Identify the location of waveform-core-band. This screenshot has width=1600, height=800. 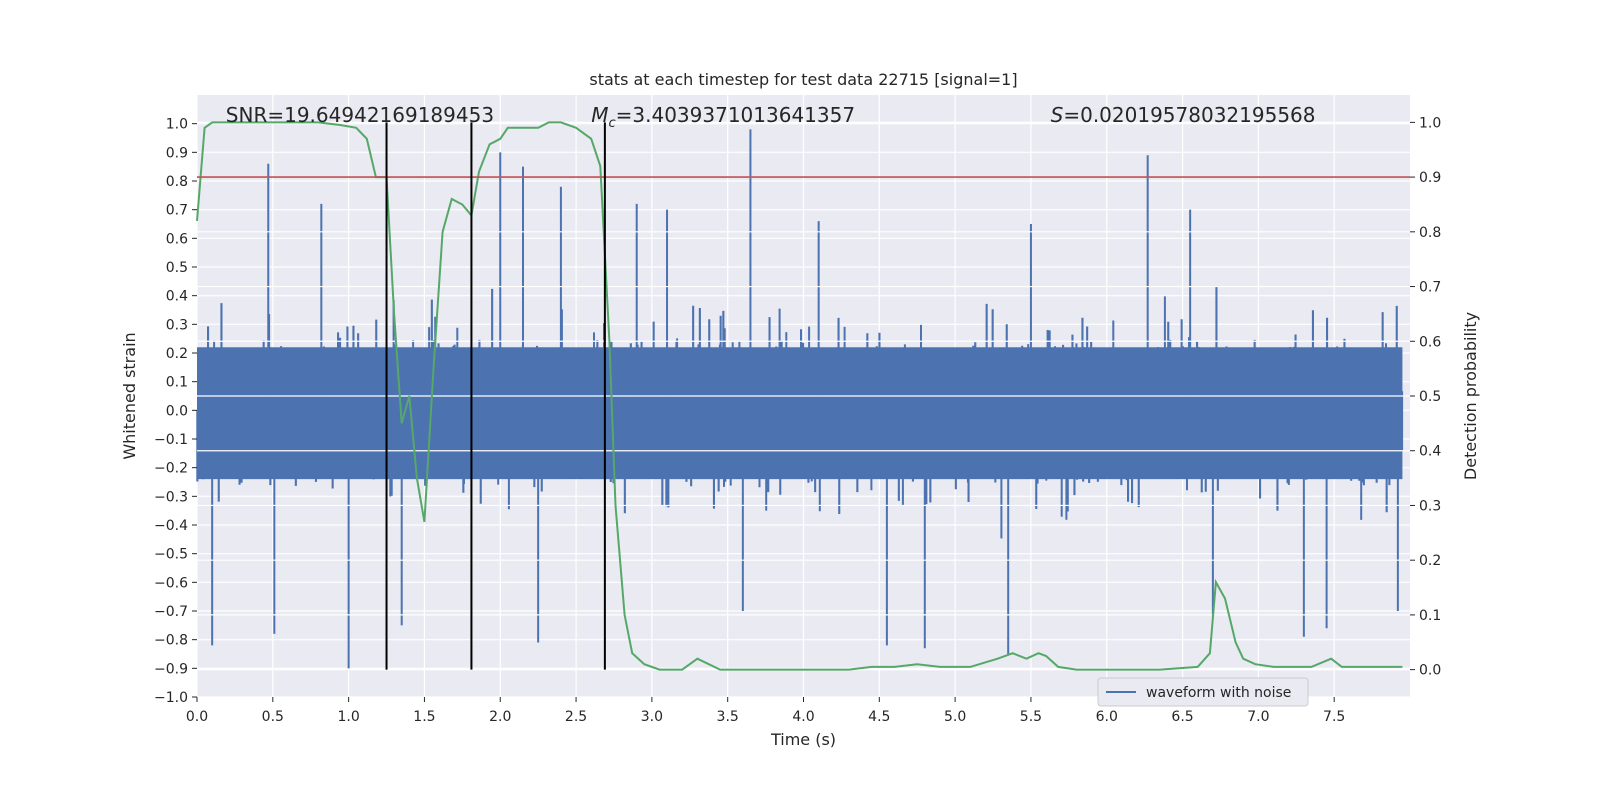
(800, 413).